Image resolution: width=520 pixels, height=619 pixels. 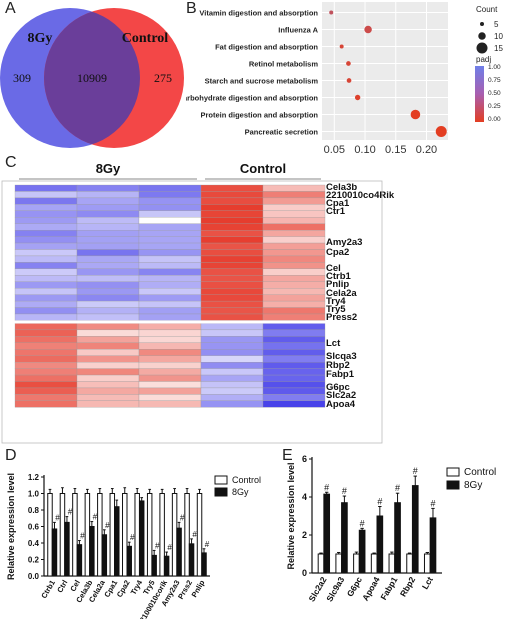 I want to click on y-tick-label: 0.4, so click(x=34, y=543).